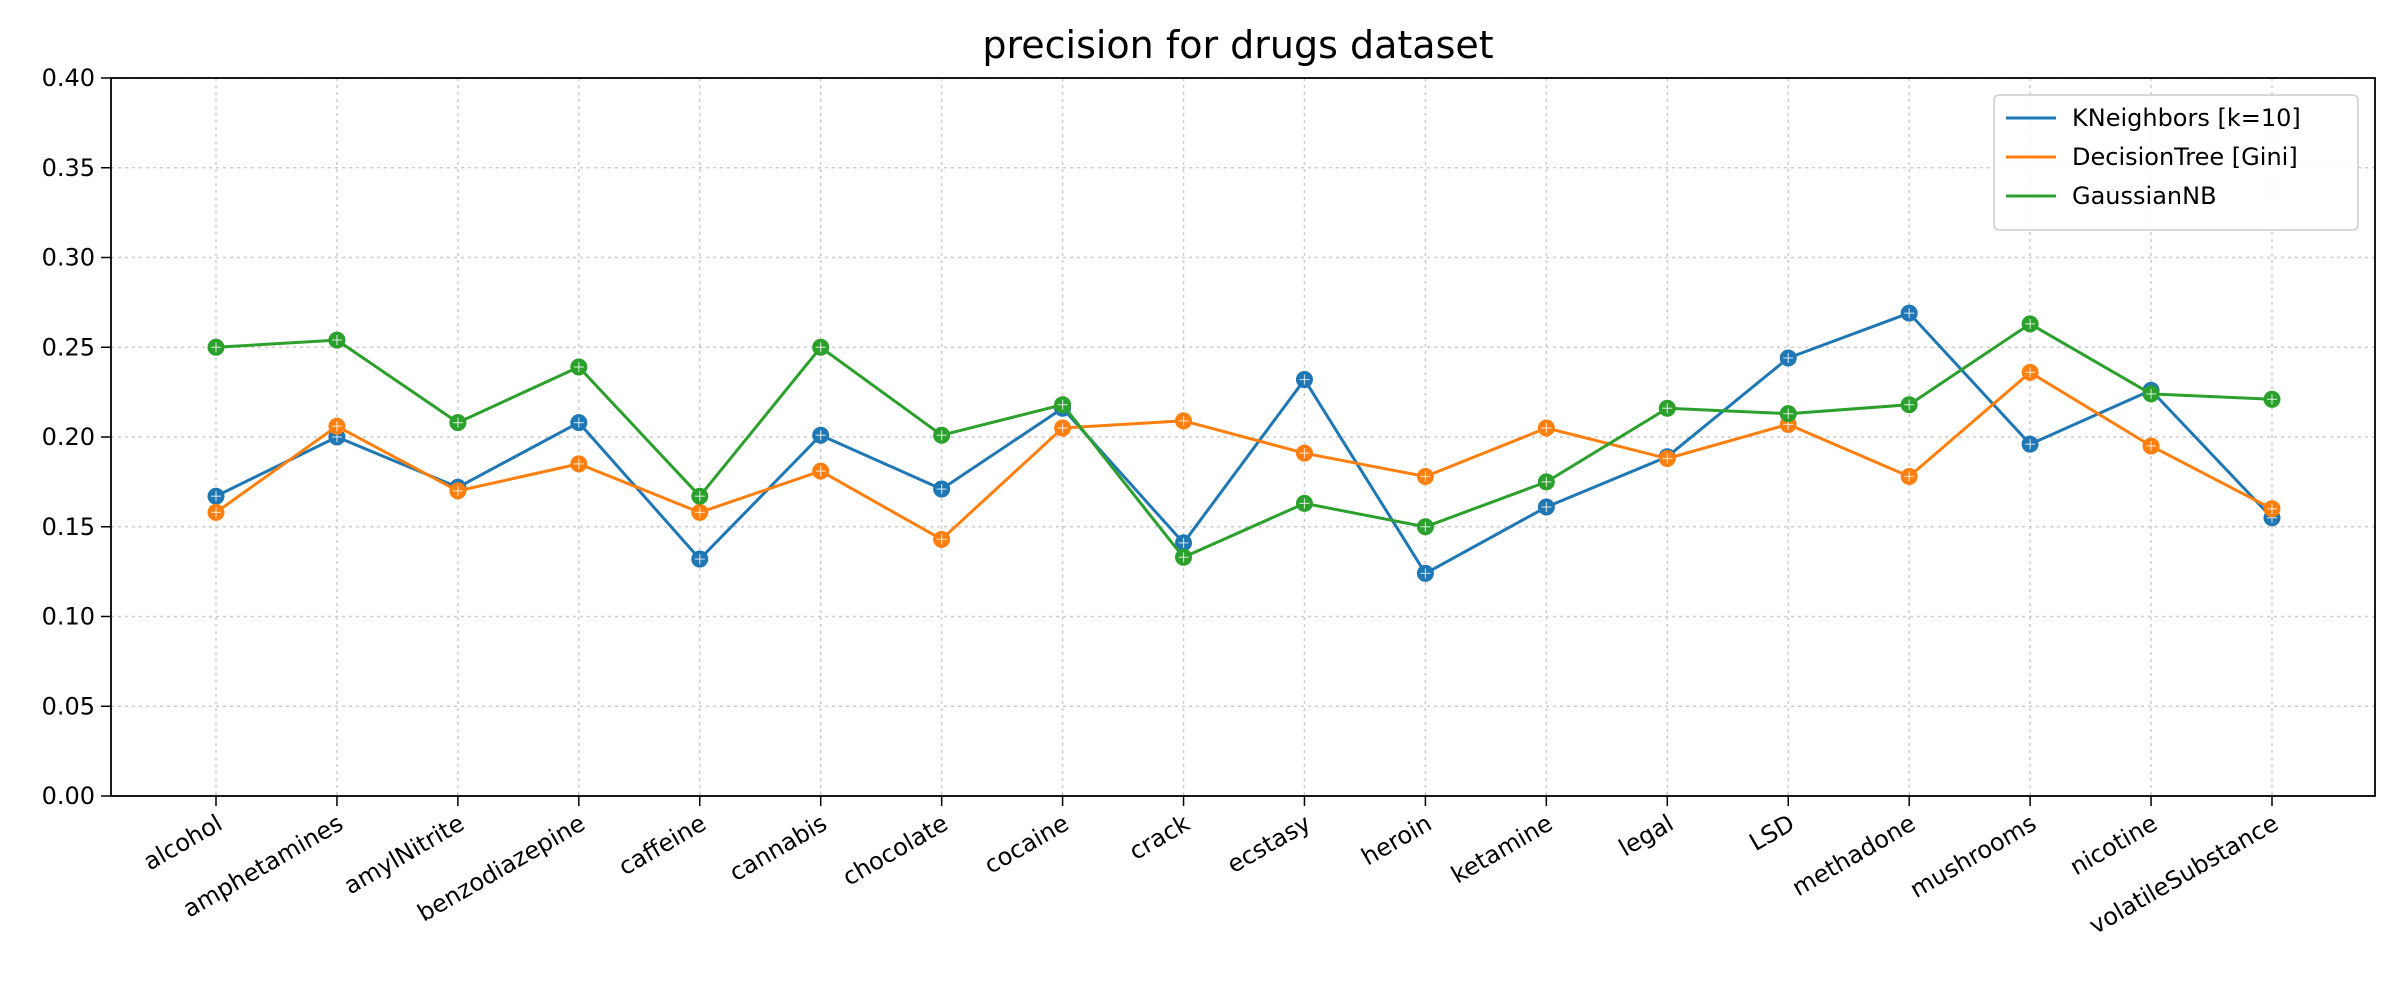 This screenshot has width=2400, height=1000. What do you see at coordinates (68, 796) in the screenshot?
I see `y-tick-label: 0.00` at bounding box center [68, 796].